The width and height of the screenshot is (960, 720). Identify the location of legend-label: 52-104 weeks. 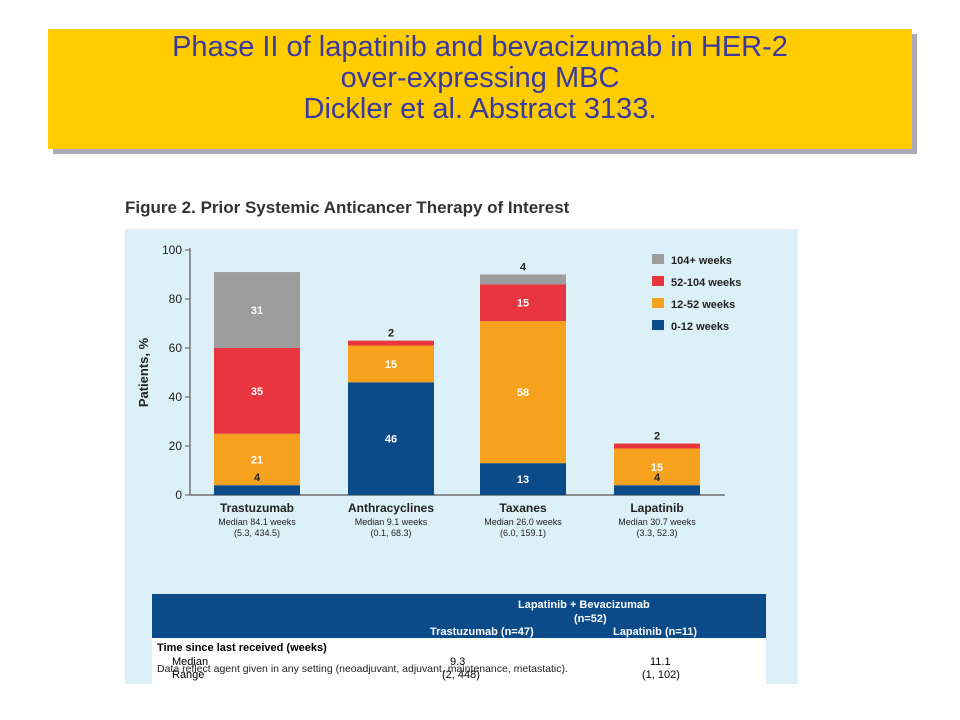
(706, 283).